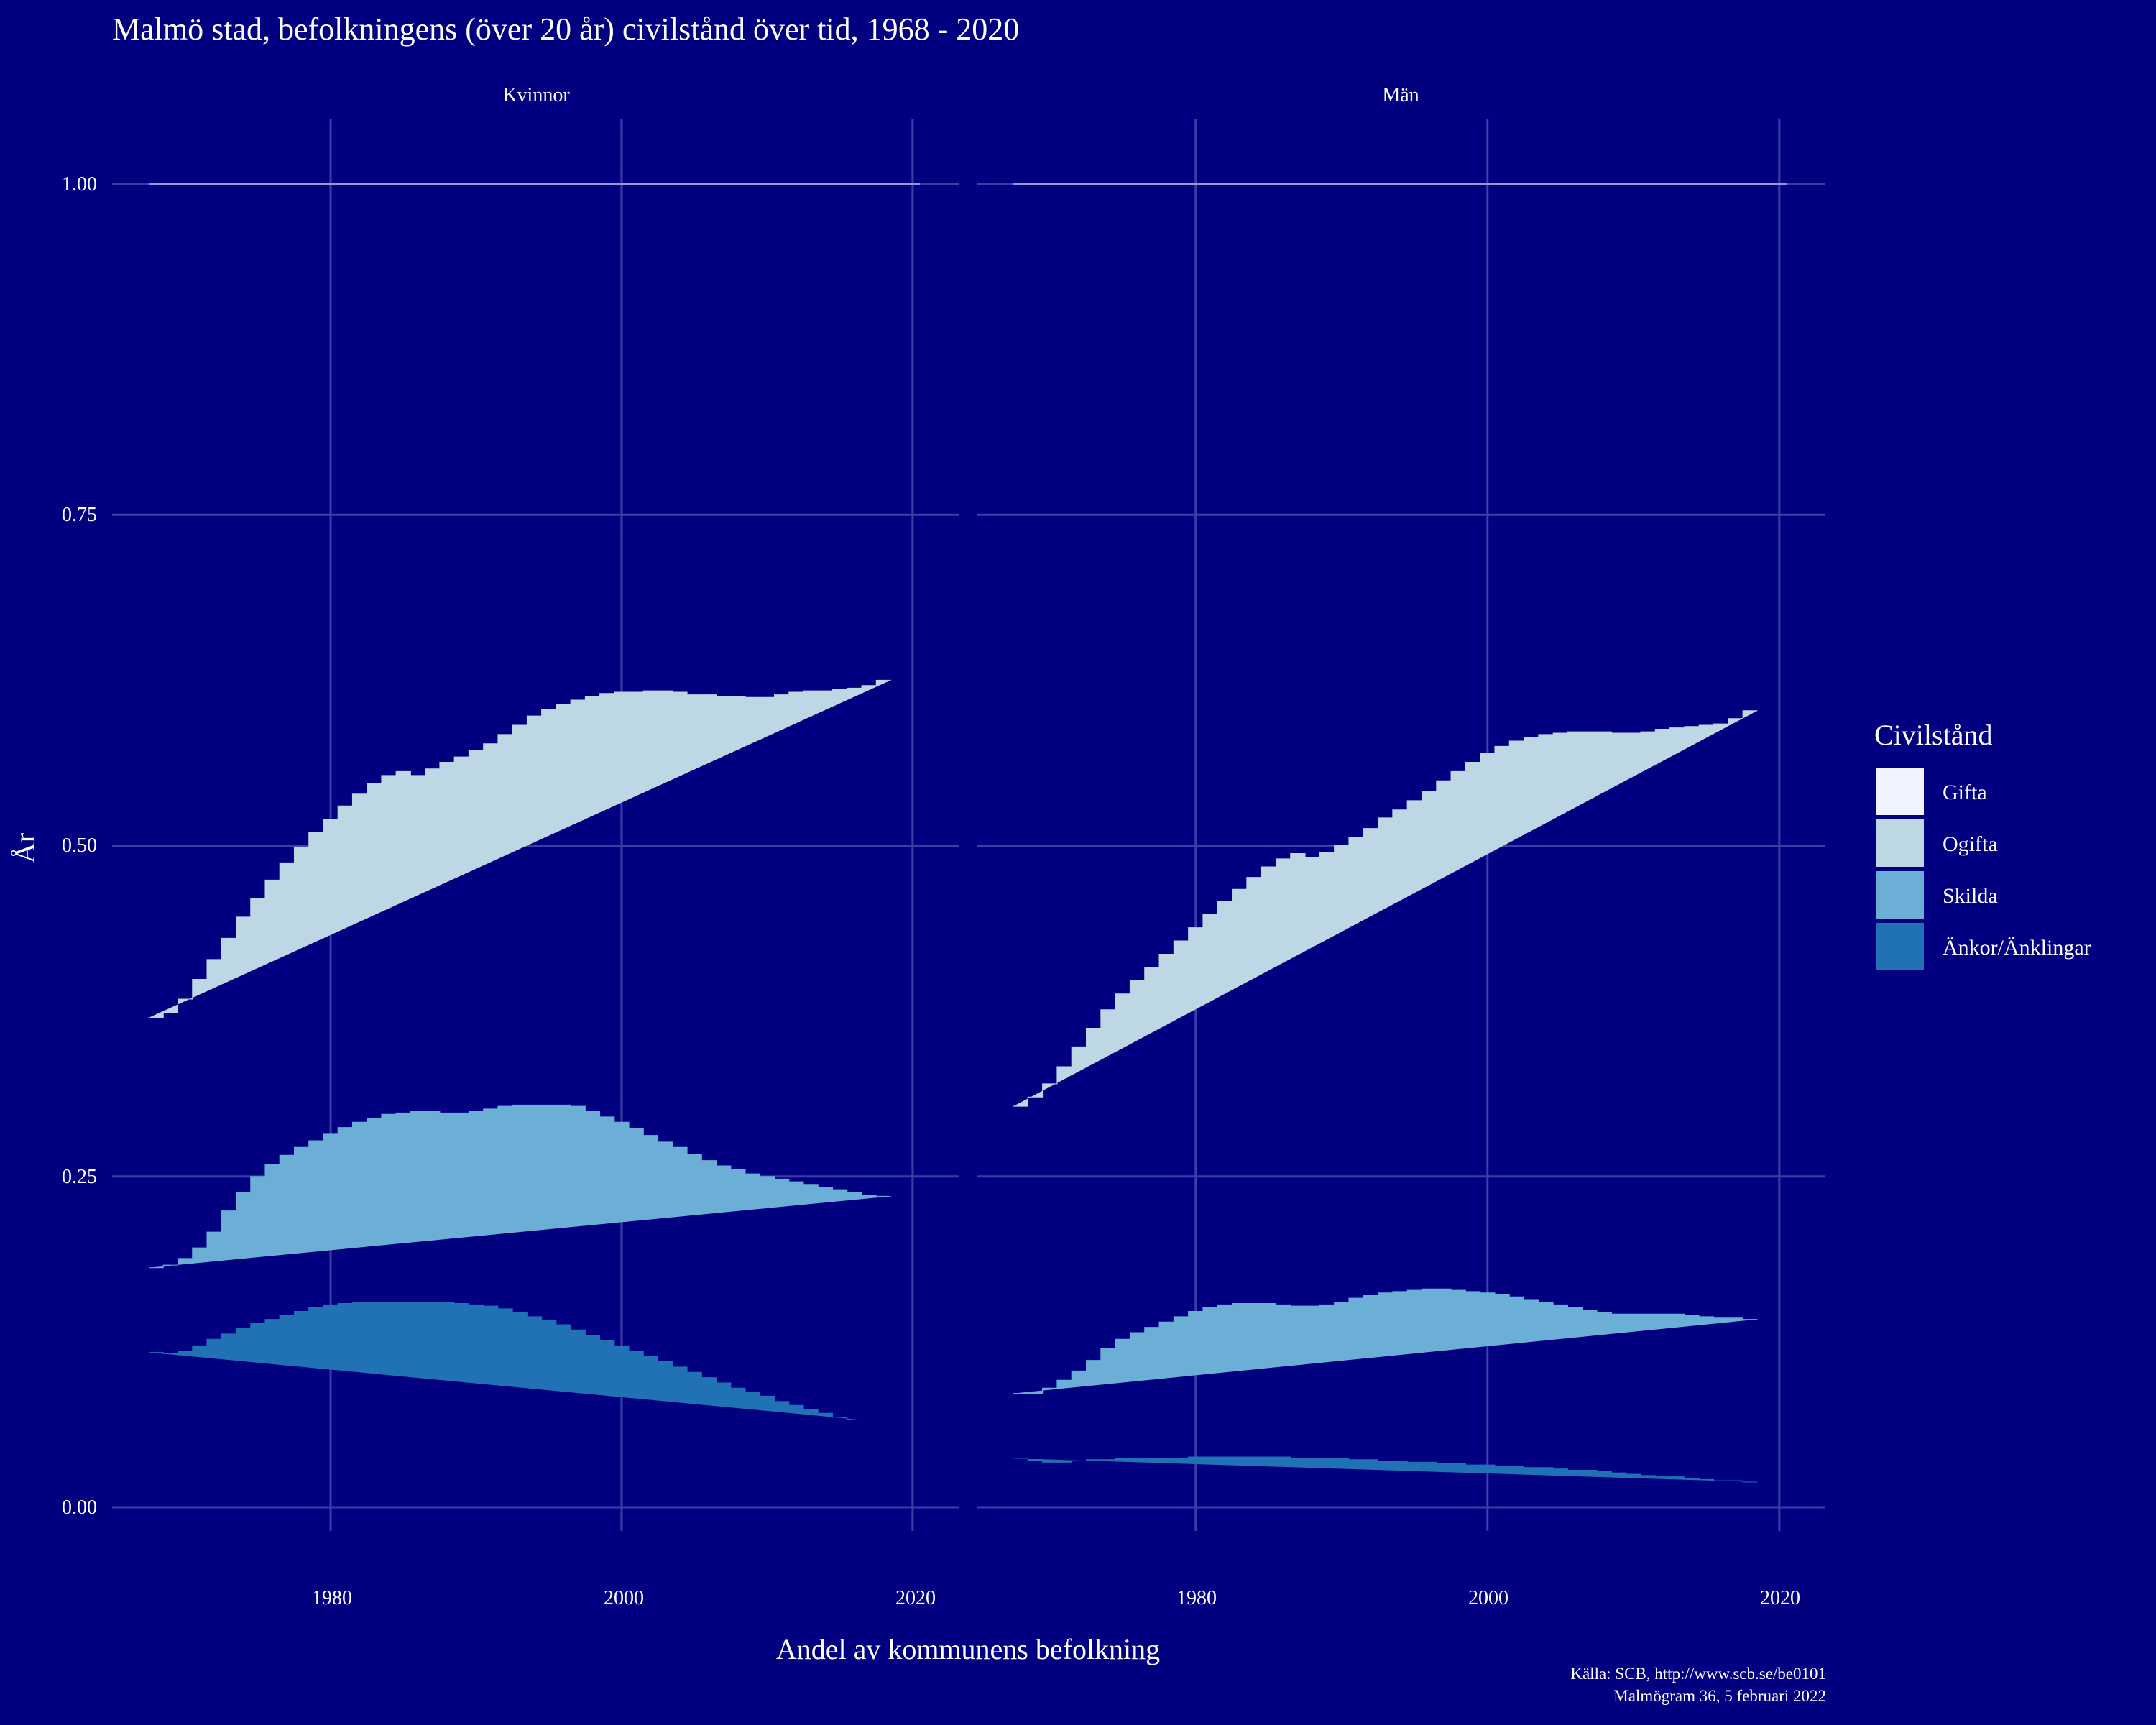 This screenshot has height=1725, width=2156. What do you see at coordinates (520, 848) in the screenshot?
I see `area-ogifta-kvinnor` at bounding box center [520, 848].